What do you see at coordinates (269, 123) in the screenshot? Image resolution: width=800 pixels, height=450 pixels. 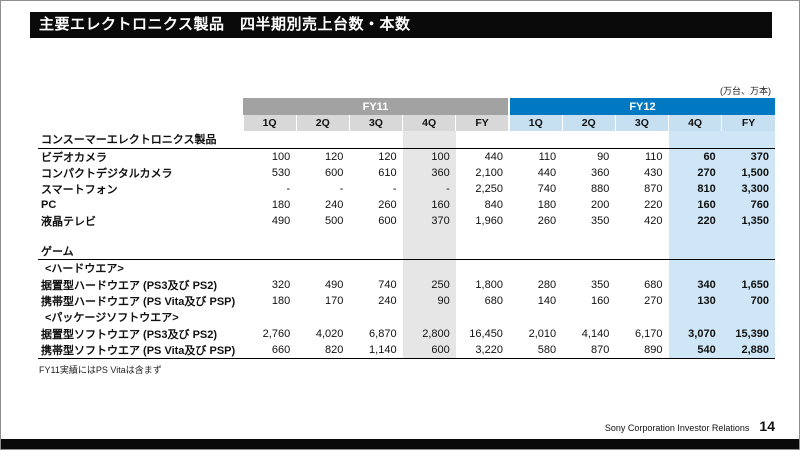 I see `quarter-header-fy11-1q: 1Q` at bounding box center [269, 123].